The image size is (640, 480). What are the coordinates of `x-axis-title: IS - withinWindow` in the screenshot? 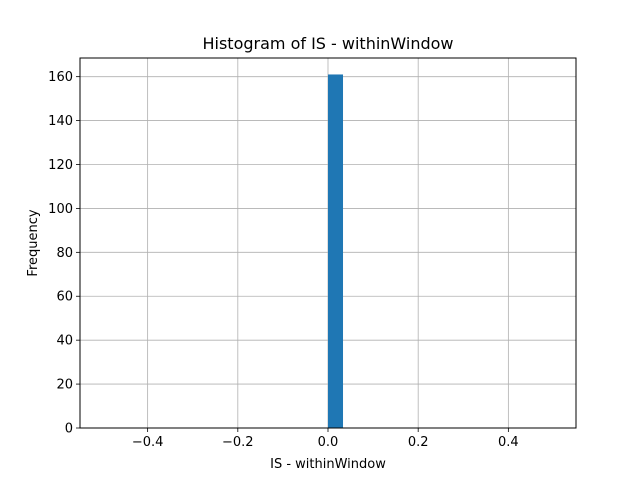 It's located at (328, 464).